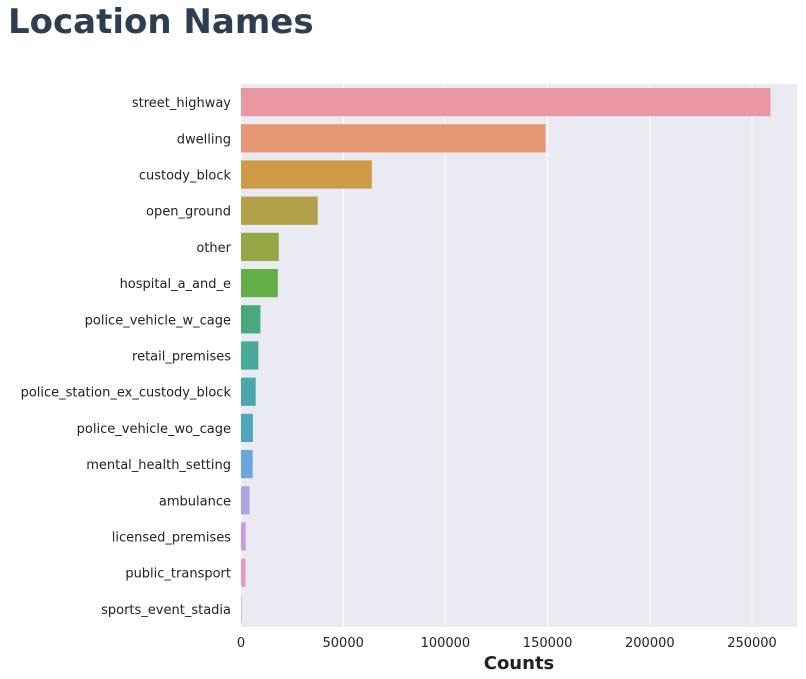 This screenshot has width=806, height=679. I want to click on bar-open-ground, so click(279, 210).